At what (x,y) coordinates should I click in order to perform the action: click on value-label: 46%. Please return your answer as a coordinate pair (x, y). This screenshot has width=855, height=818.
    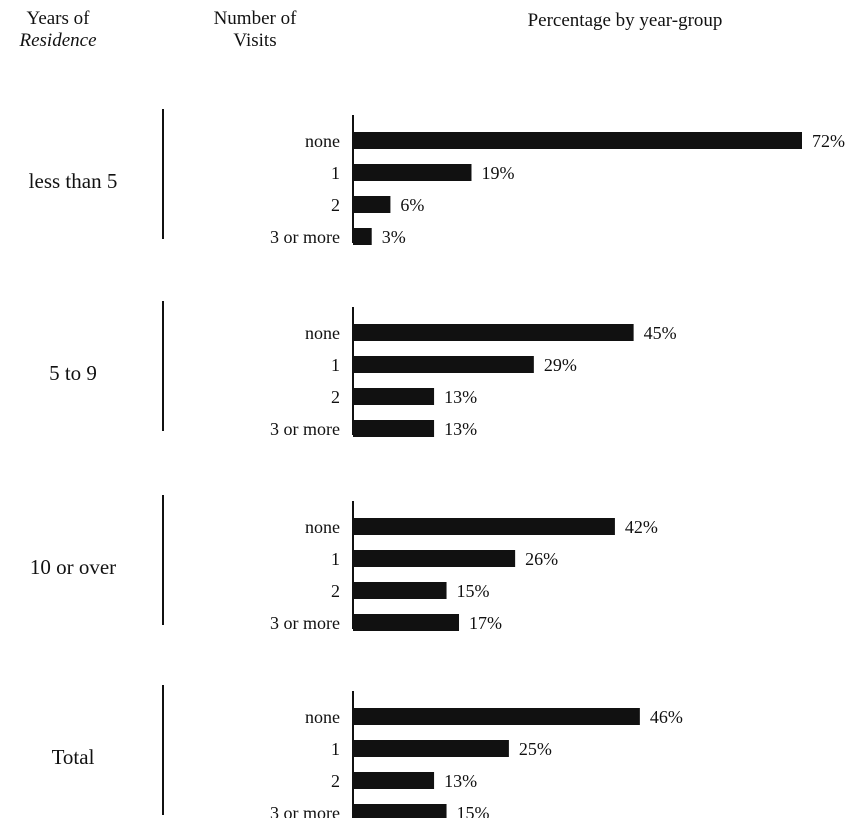
    Looking at the image, I should click on (666, 717).